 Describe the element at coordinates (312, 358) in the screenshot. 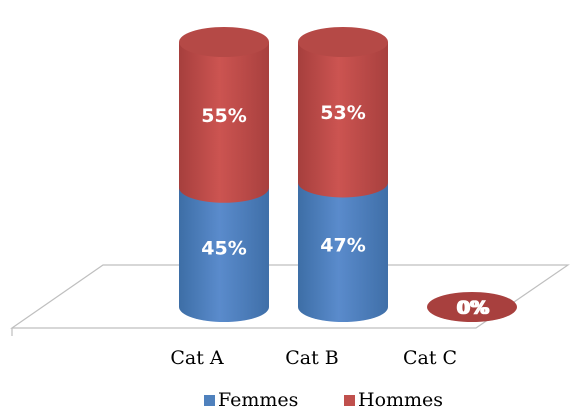

I see `category-label: Cat B` at that location.